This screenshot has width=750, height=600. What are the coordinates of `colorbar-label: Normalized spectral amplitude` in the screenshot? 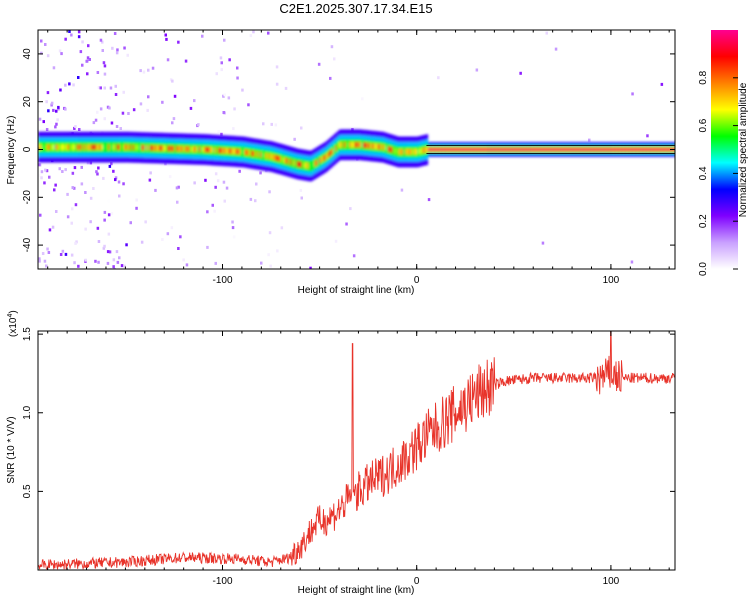 It's located at (743, 149).